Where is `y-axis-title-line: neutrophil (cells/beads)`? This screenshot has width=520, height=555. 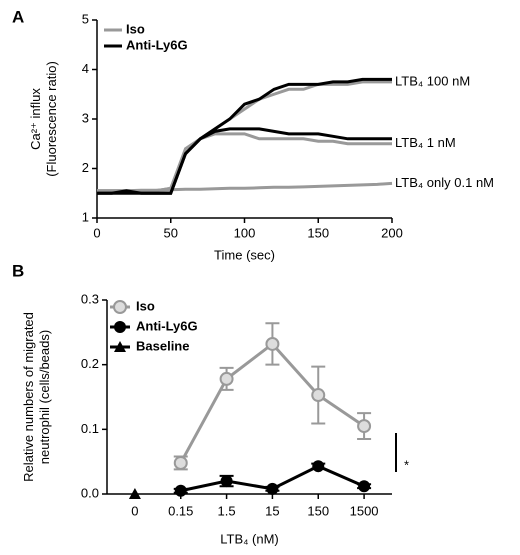
y-axis-title-line: neutrophil (cells/beads) is located at coordinates (44, 397).